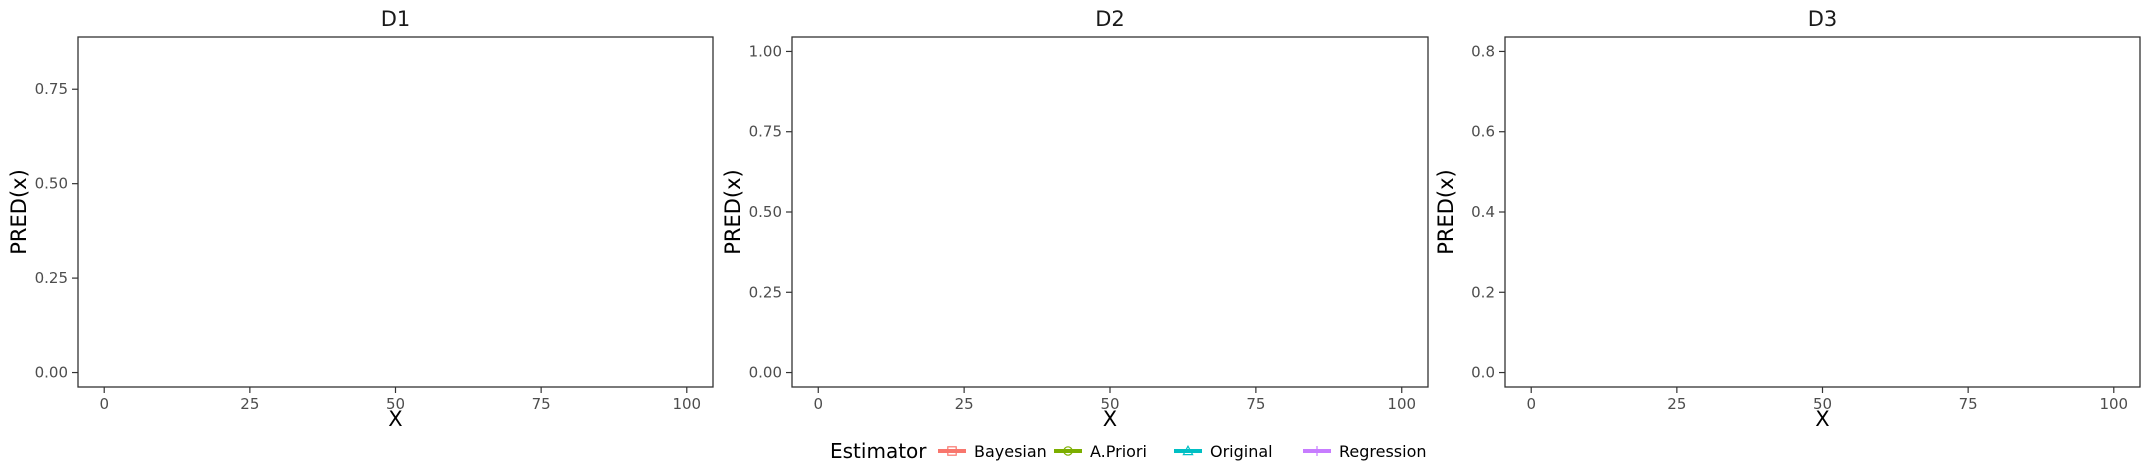  I want to click on legend-label: Regression, so click(1383, 451).